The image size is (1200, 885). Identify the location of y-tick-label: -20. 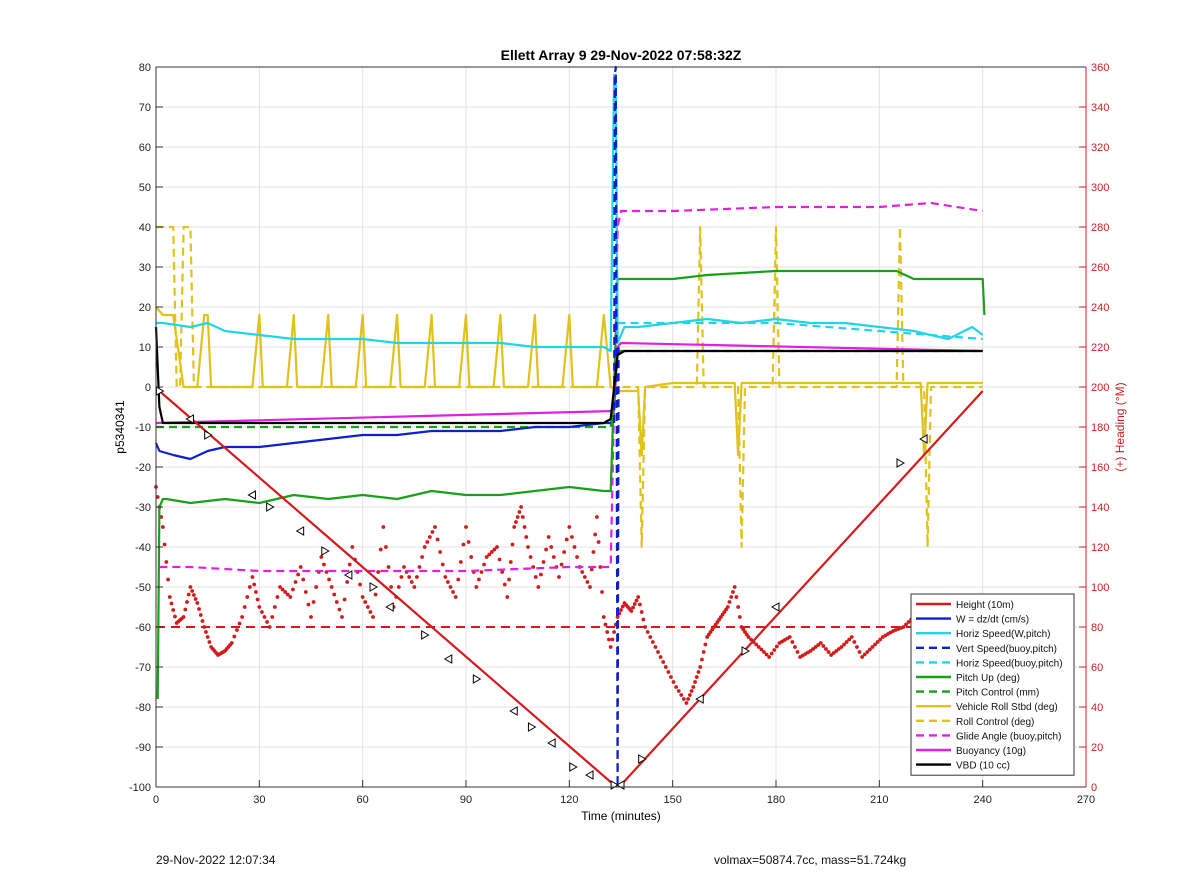
(143, 468).